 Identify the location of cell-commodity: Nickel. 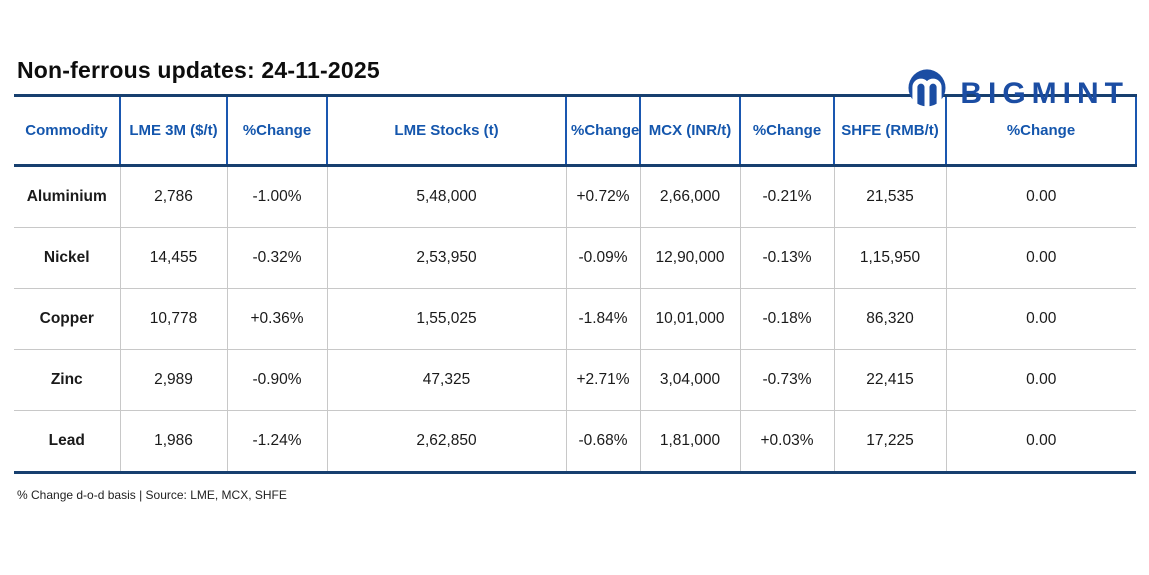
(67, 258).